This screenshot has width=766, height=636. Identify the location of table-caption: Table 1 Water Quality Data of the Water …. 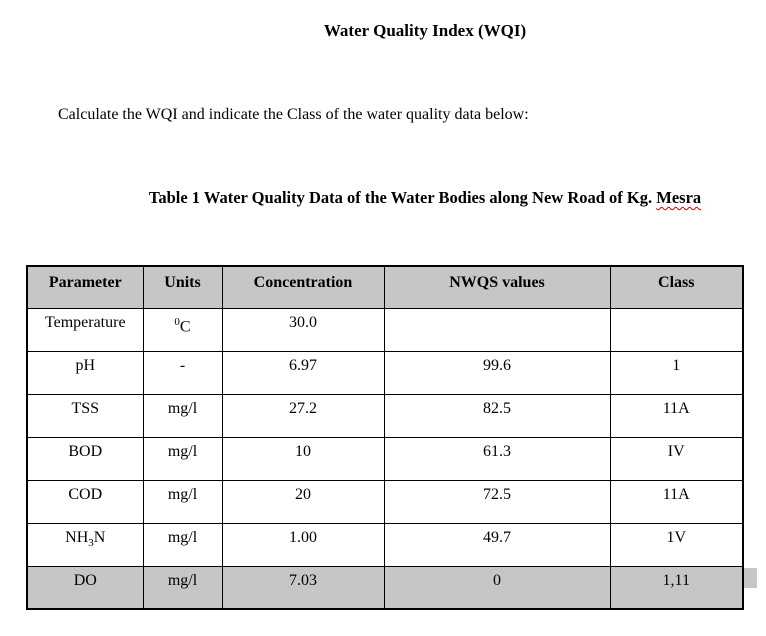
(383, 197).